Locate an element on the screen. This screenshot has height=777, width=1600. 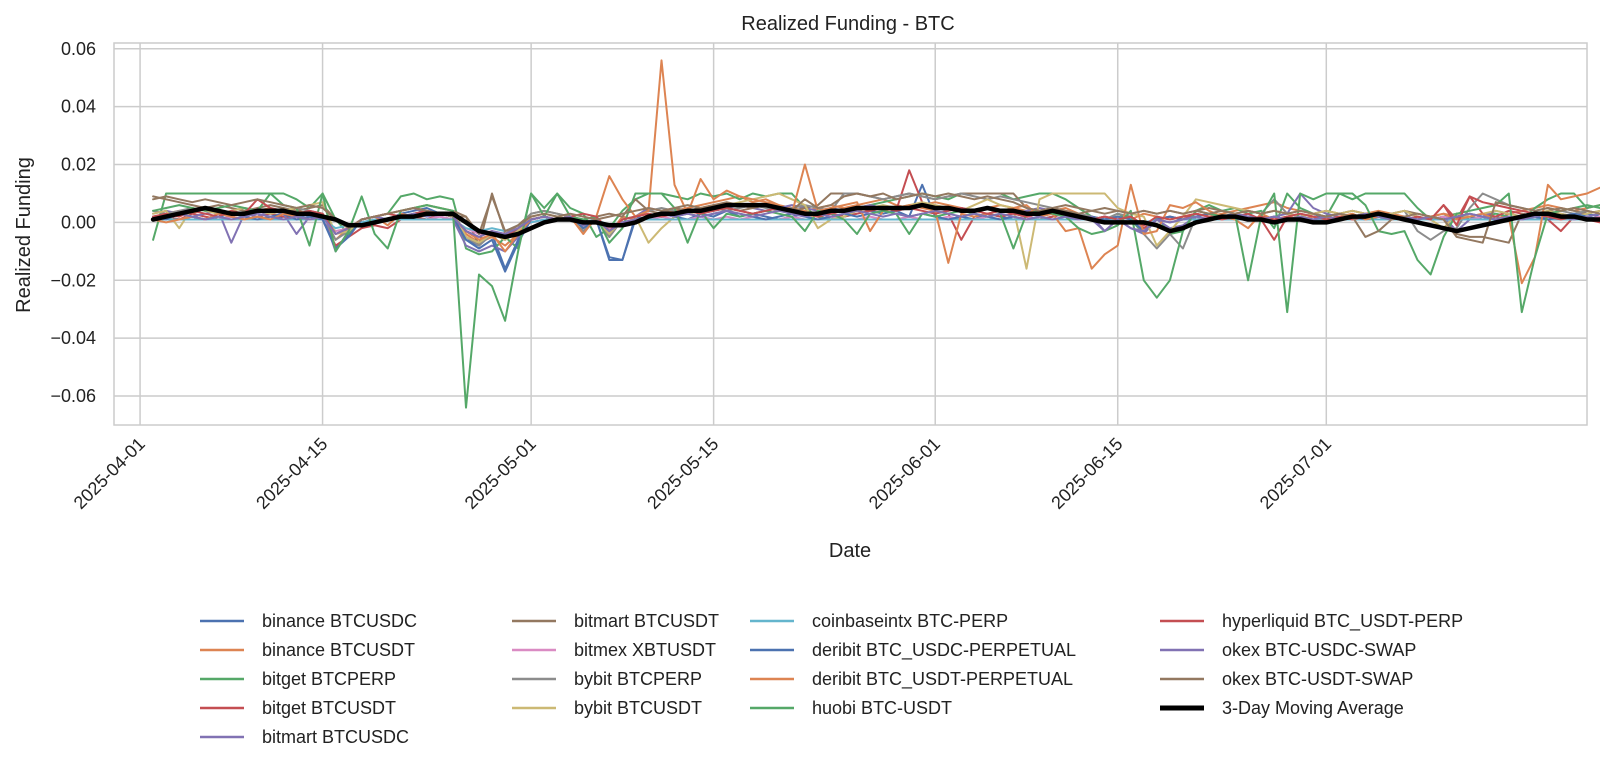
x-tick-label: 2025-07-01 is located at coordinates (1295, 473).